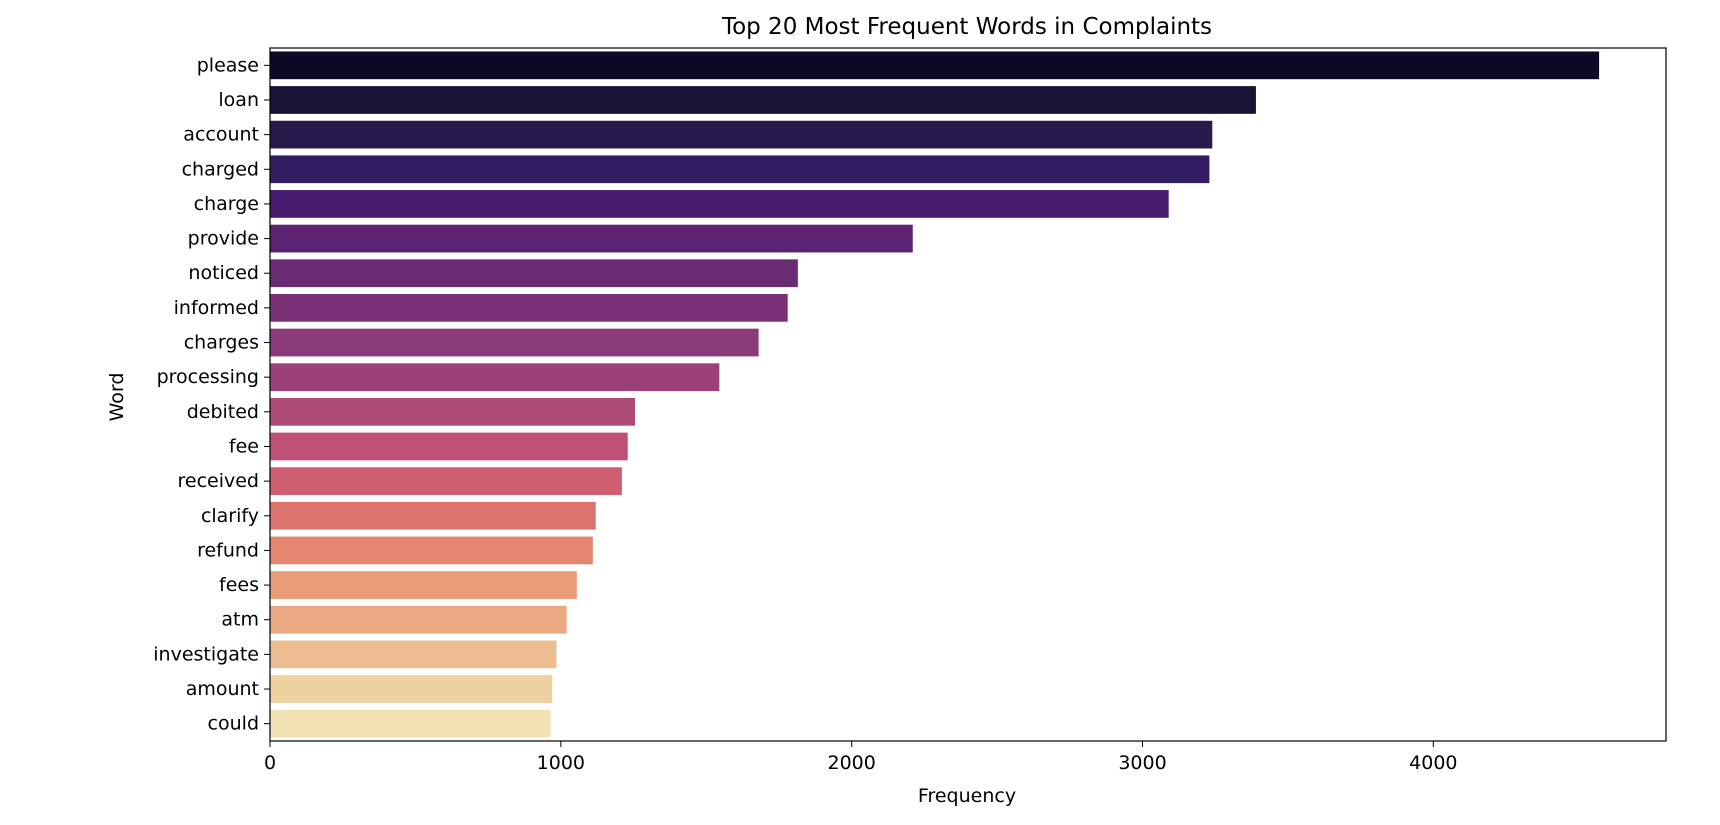 The image size is (1720, 825). I want to click on y-tick-label: noticed, so click(223, 273).